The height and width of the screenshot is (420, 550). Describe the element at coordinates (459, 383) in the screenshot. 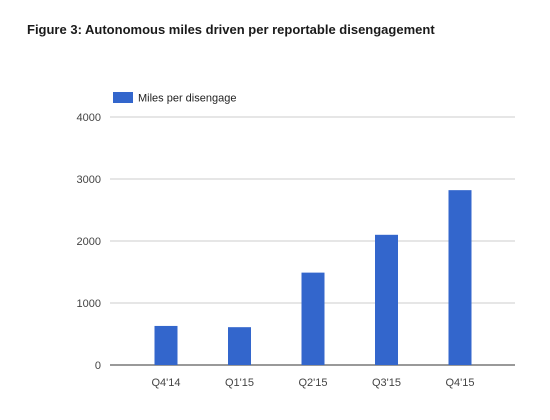

I see `x-tick-label: Q4'15` at that location.